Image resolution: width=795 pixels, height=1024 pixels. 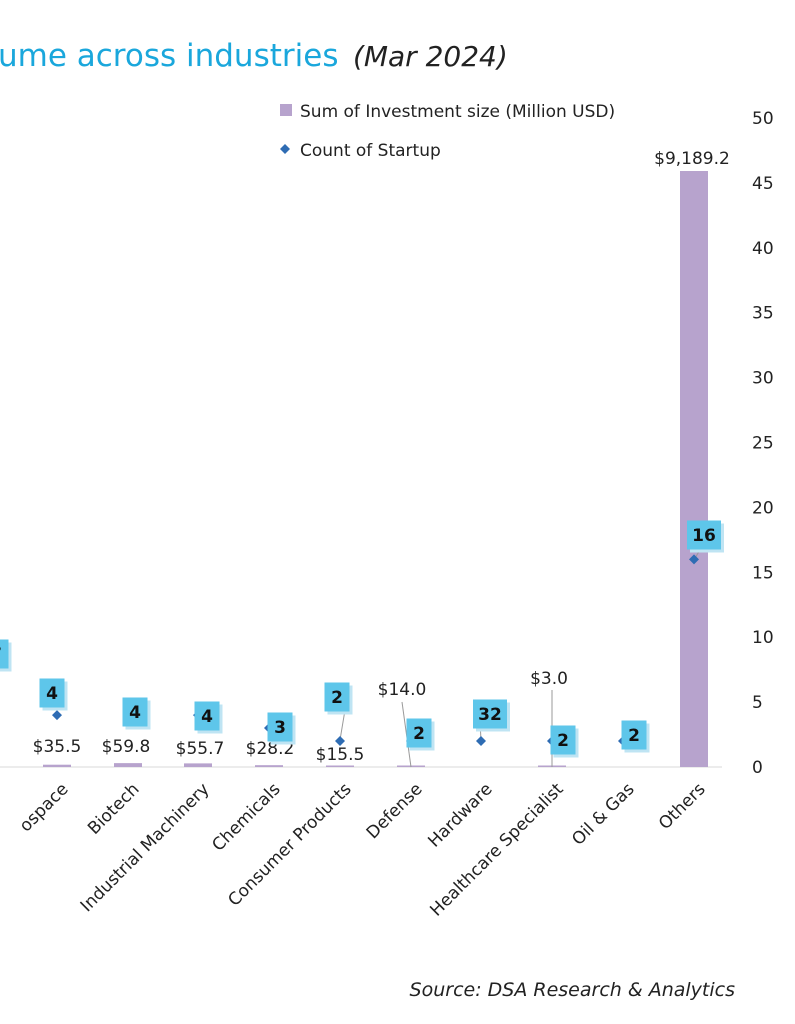 I want to click on chart-title-sub: (Mar 2024), so click(x=430, y=56).